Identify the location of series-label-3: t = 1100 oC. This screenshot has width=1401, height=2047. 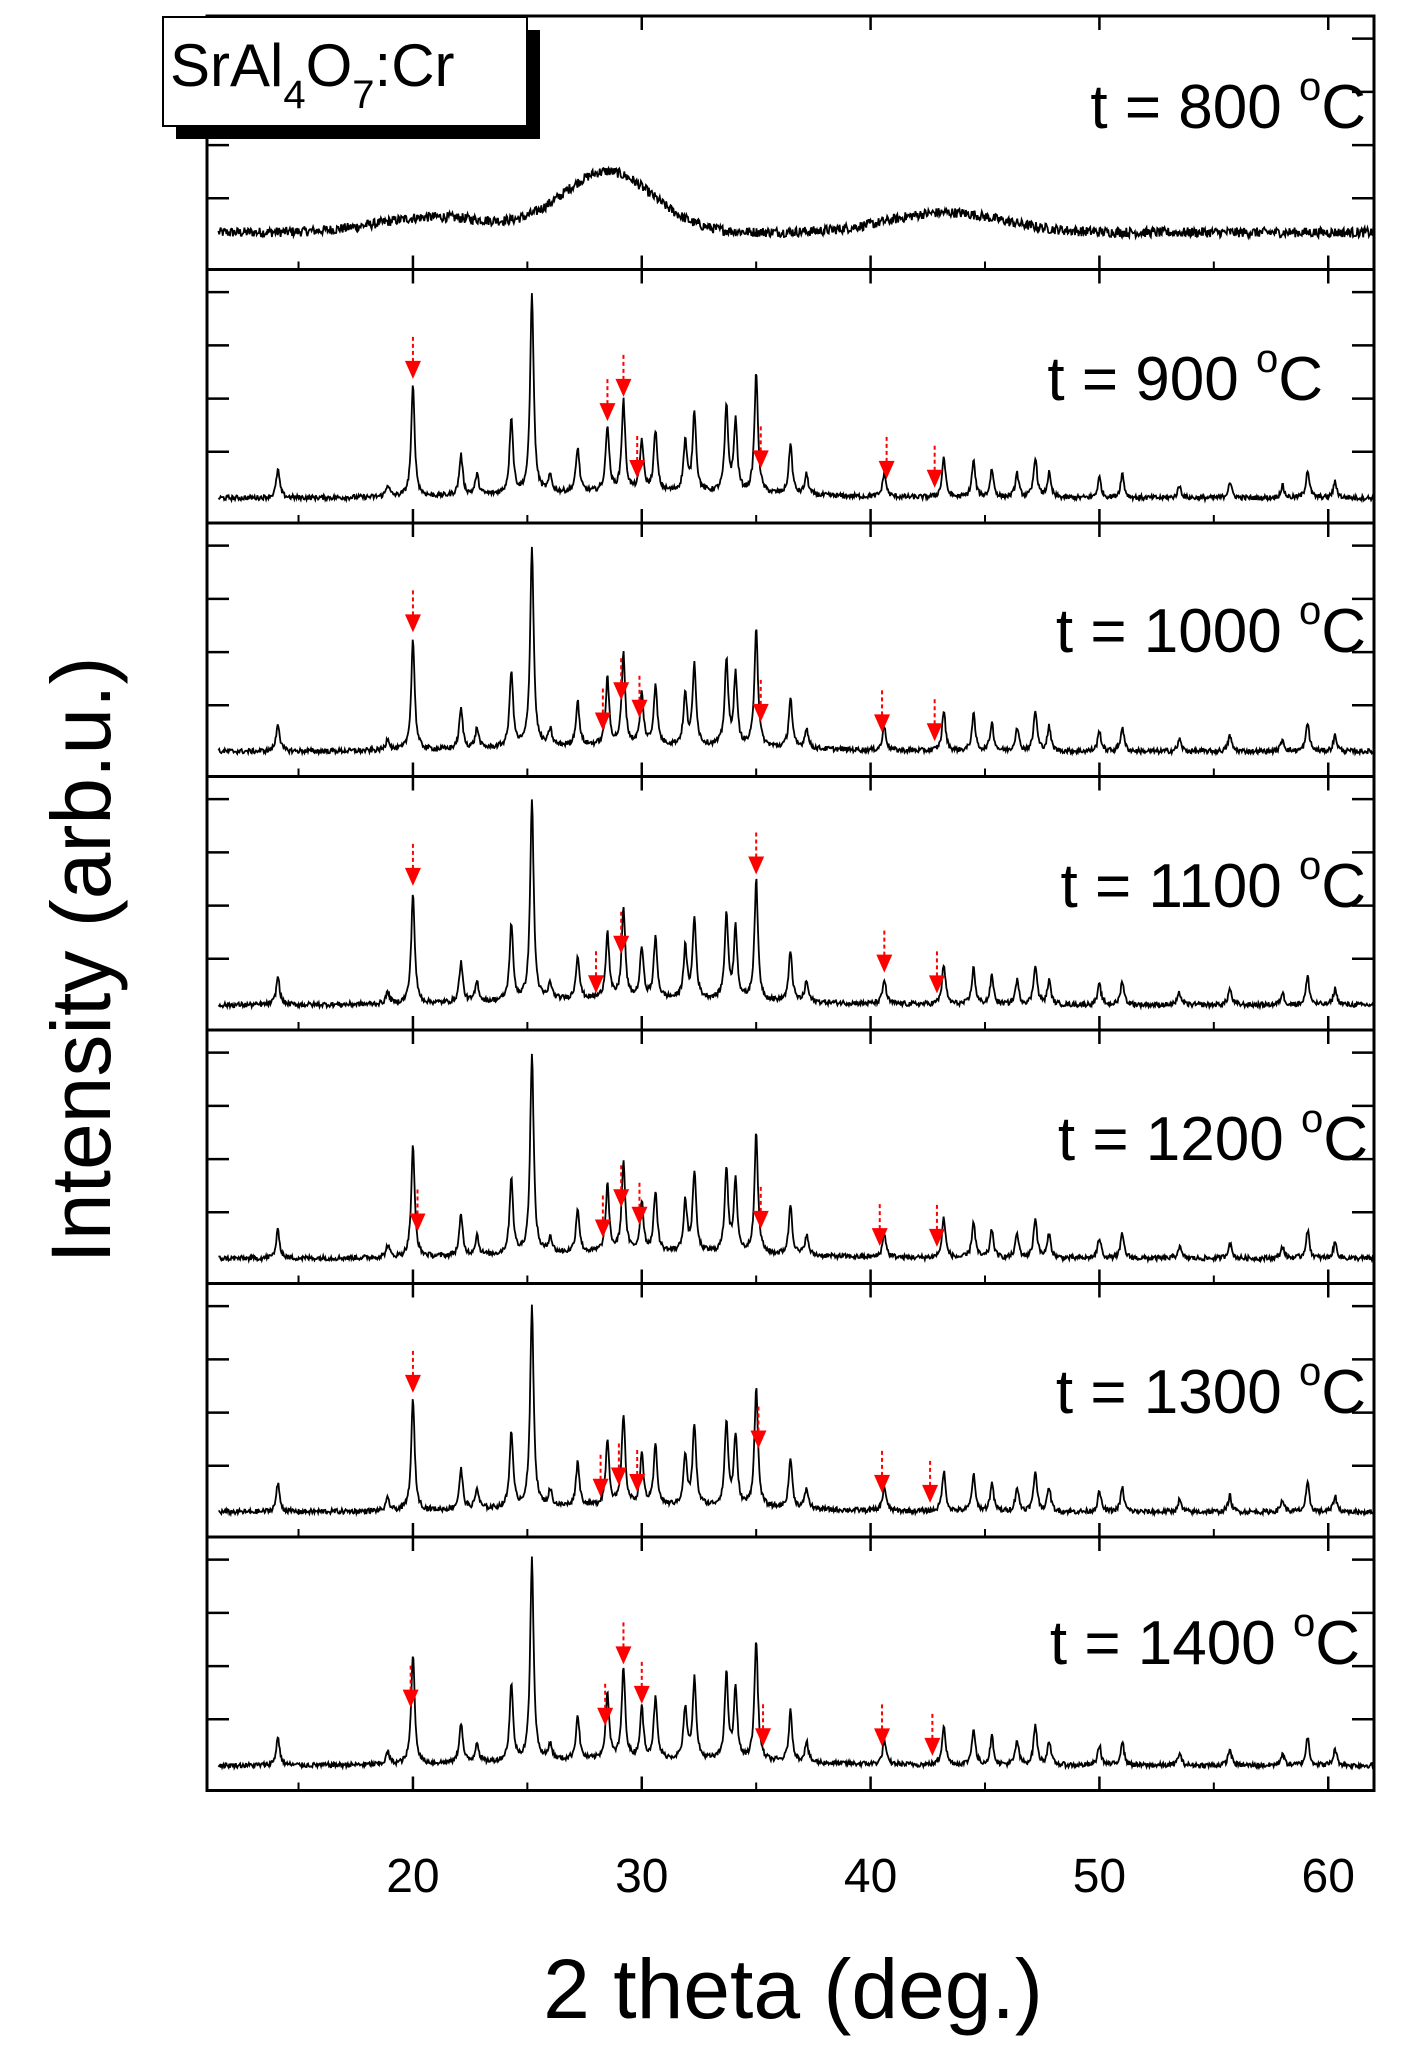
(1213, 882).